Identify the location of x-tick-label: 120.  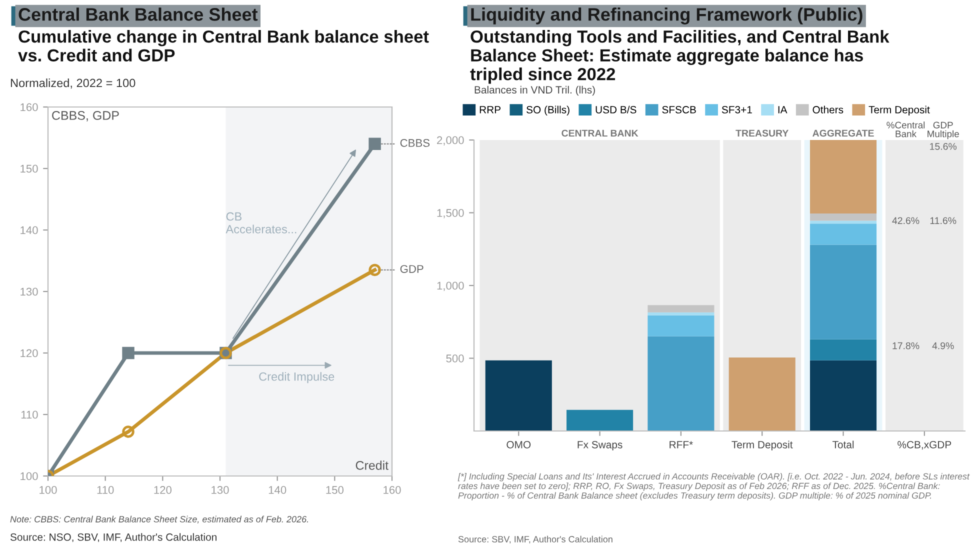
(163, 490).